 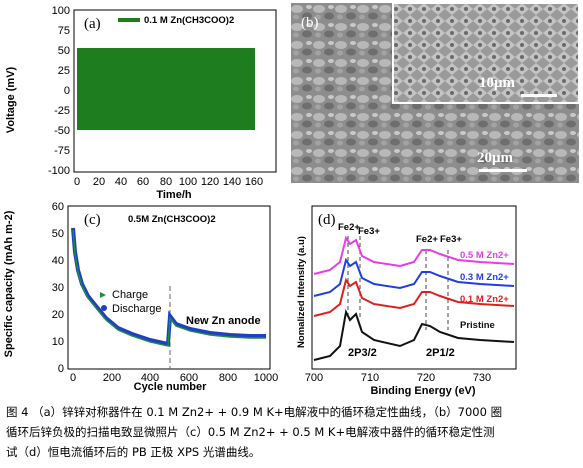 What do you see at coordinates (137, 309) in the screenshot?
I see `panel-c-legend-discharge: Discharge` at bounding box center [137, 309].